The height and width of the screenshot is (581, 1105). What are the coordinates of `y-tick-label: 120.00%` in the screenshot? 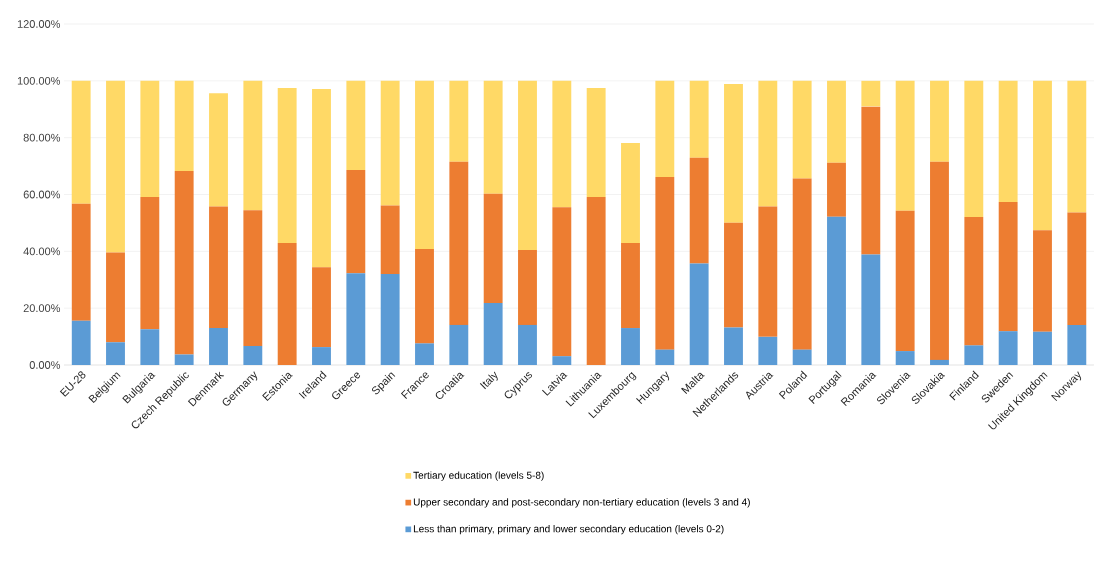 It's located at (39, 24).